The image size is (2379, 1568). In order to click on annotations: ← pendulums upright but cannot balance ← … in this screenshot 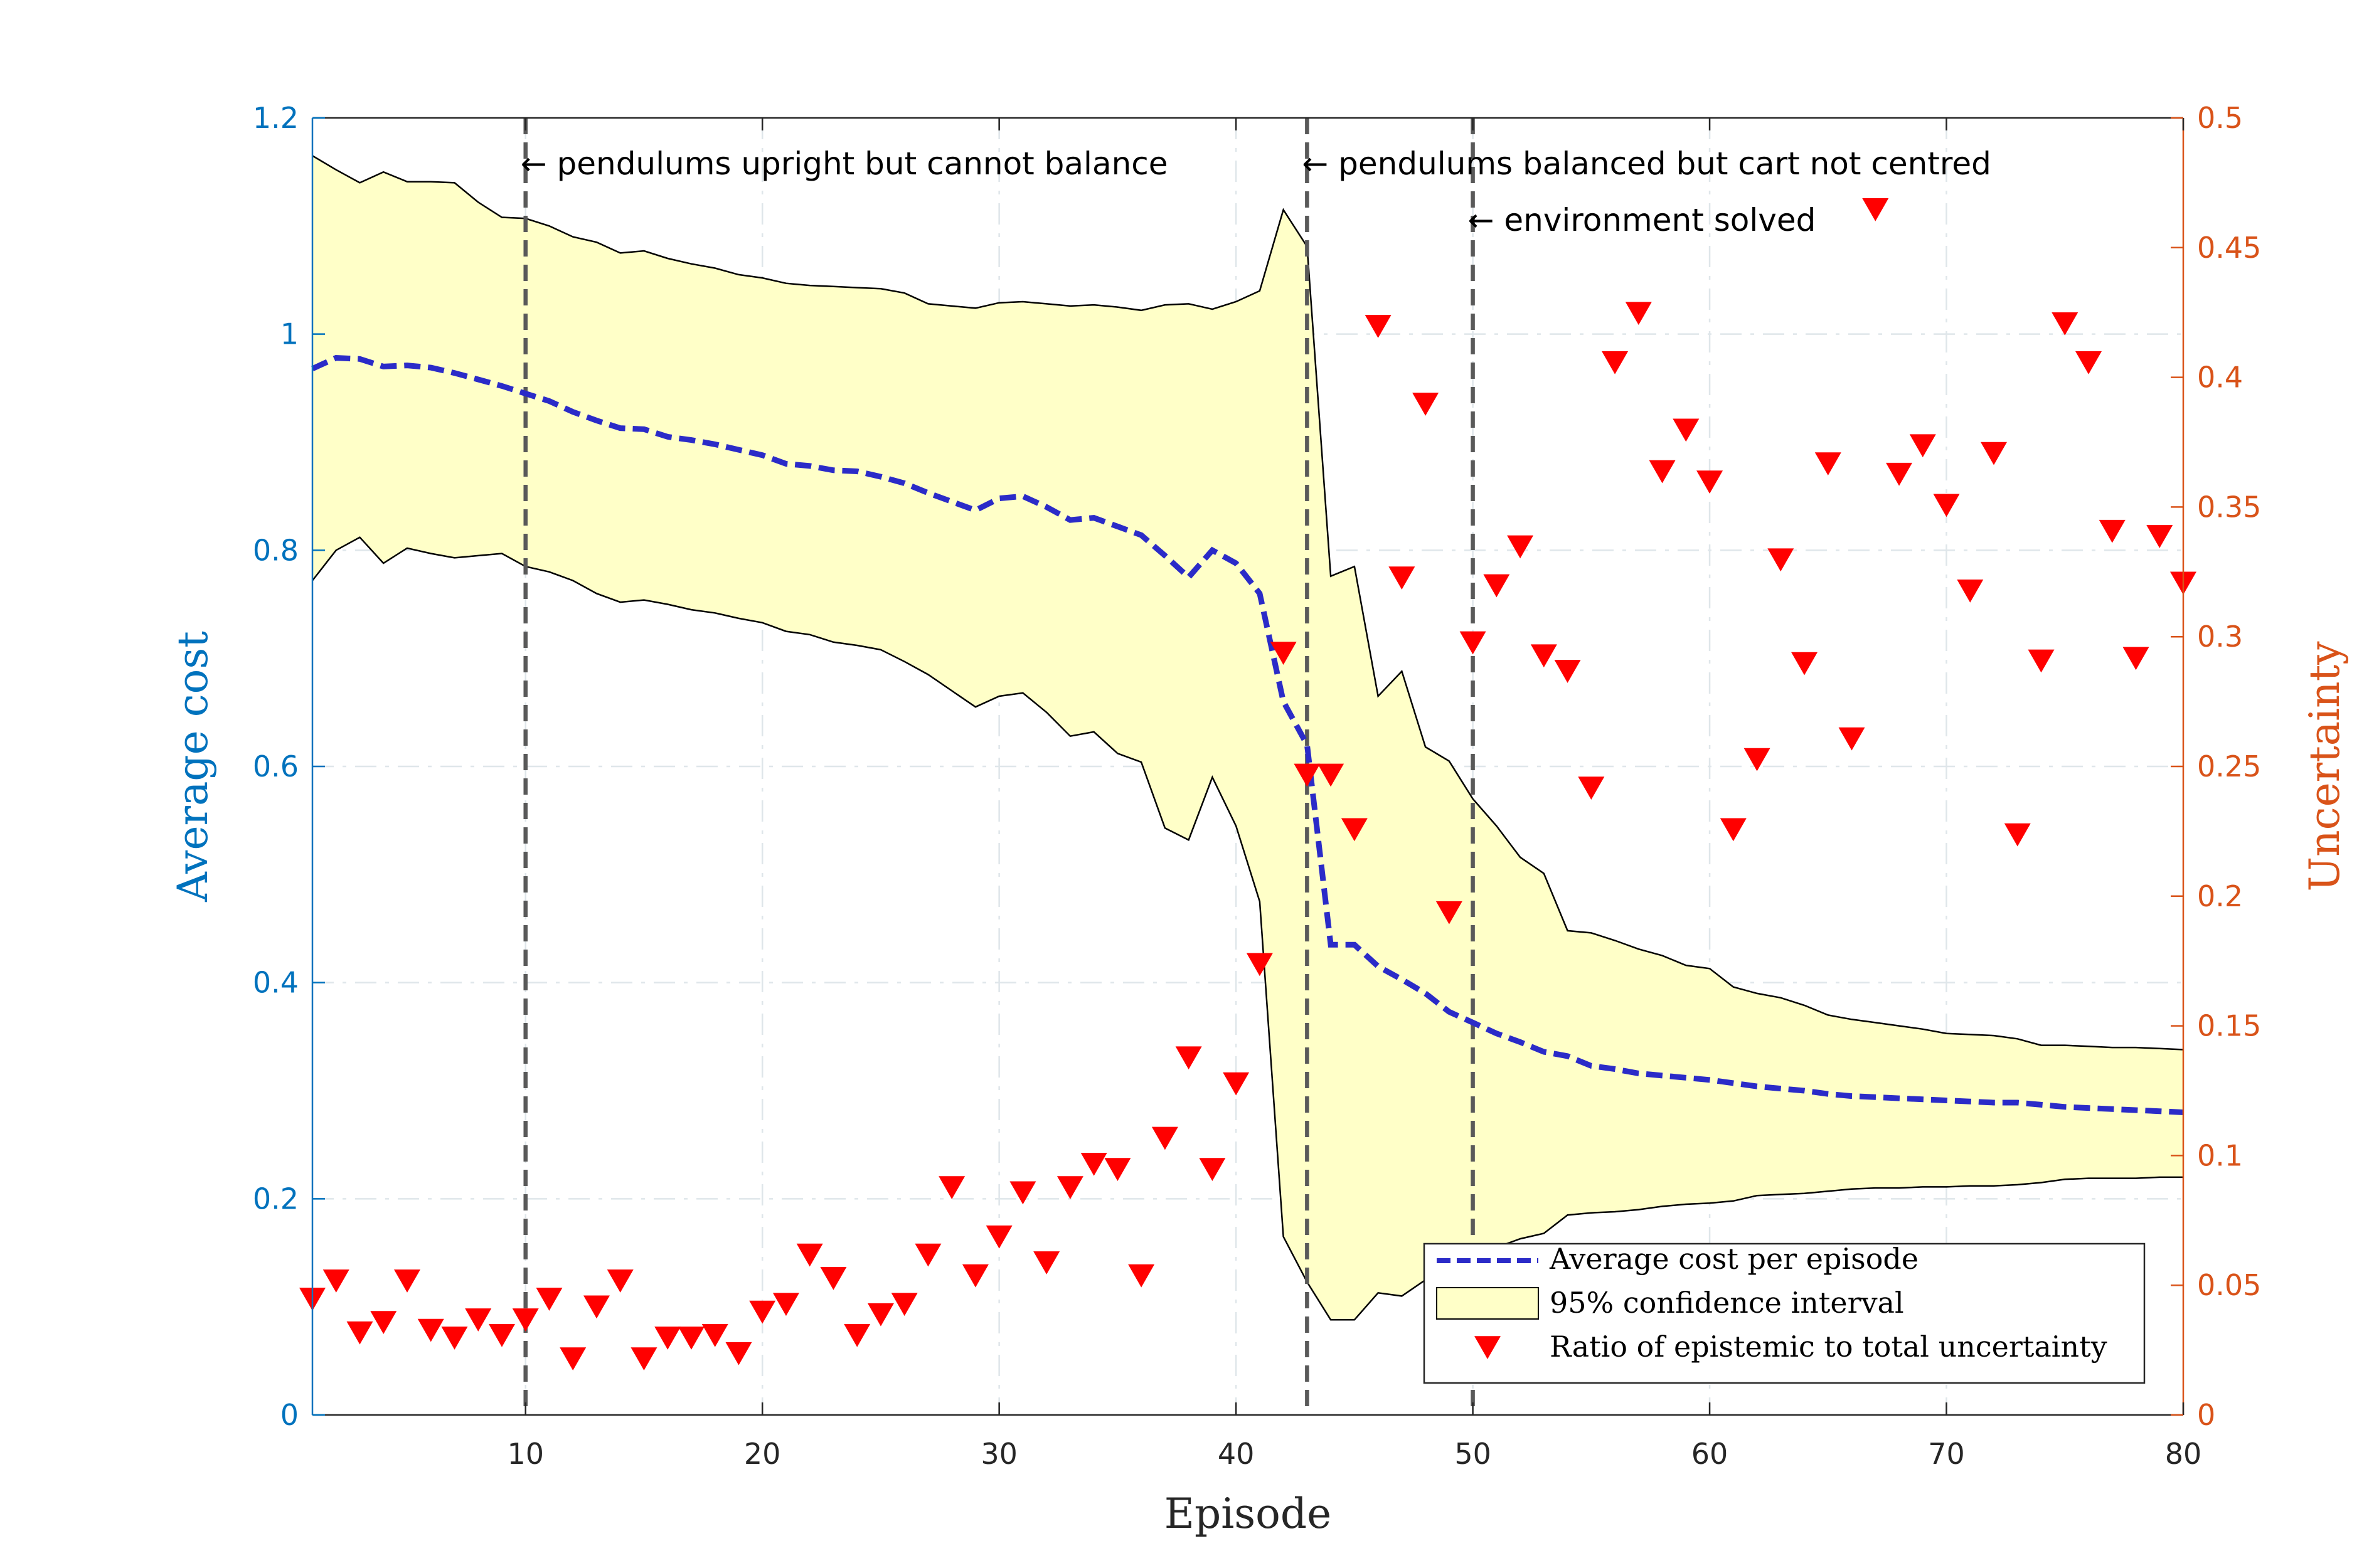, I will do `click(1256, 192)`.